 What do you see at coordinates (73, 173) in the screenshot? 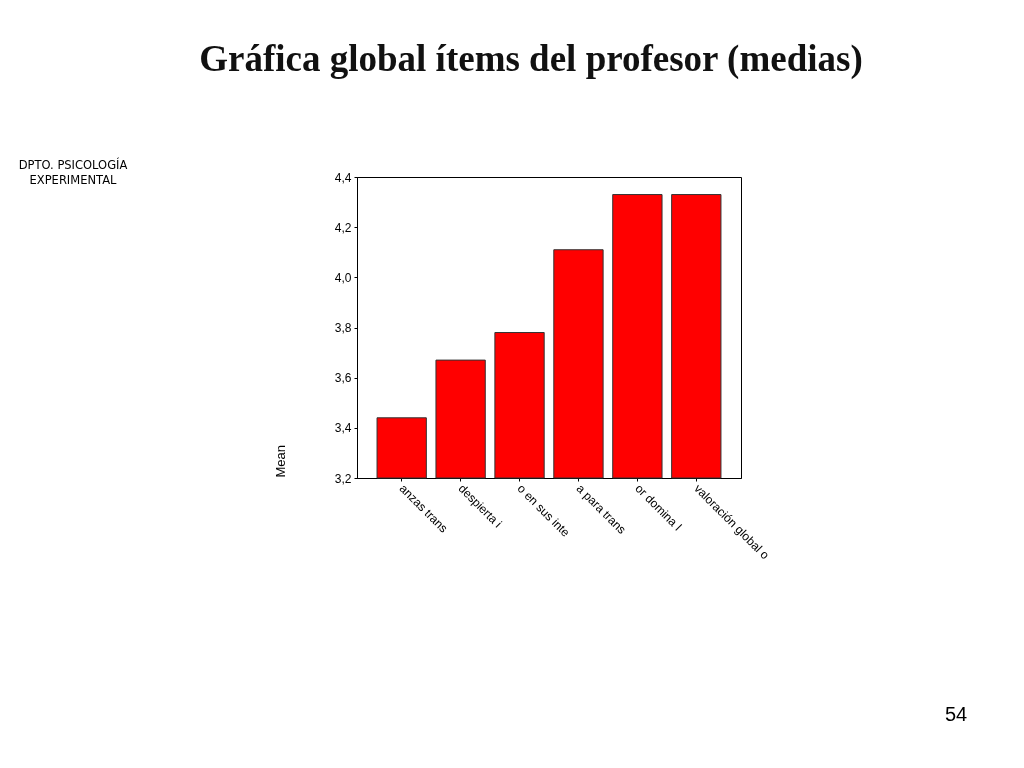
I see `text: DPTO. PSICOLOGÍA EXPERIMENTAL` at bounding box center [73, 173].